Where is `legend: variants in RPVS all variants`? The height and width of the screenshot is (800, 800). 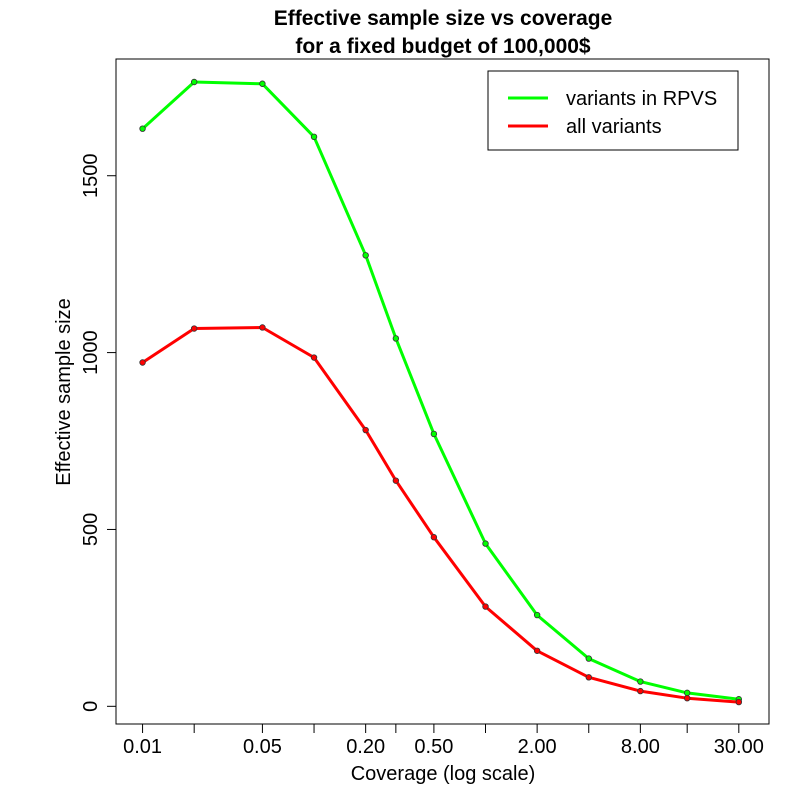
legend: variants in RPVS all variants is located at coordinates (613, 110).